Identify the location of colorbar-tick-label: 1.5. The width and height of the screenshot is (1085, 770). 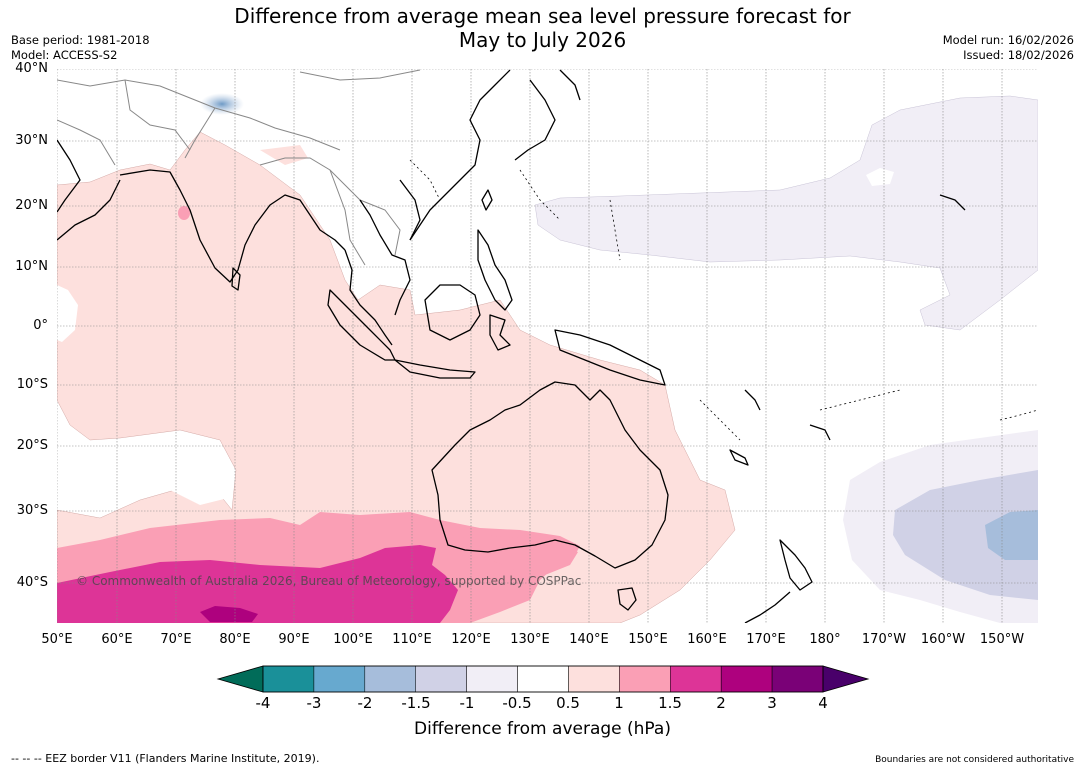
(670, 703).